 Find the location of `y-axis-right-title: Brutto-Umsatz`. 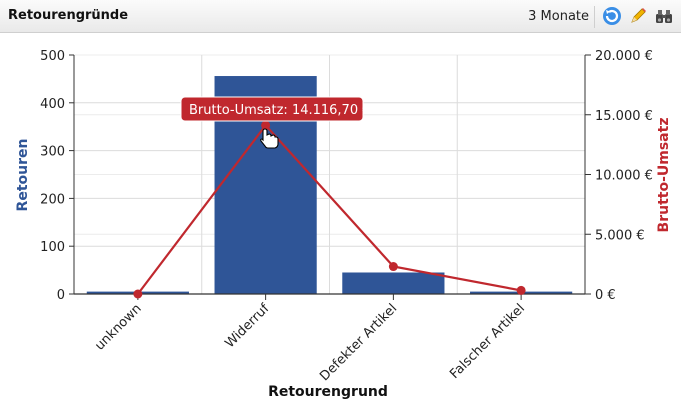

y-axis-right-title: Brutto-Umsatz is located at coordinates (664, 175).